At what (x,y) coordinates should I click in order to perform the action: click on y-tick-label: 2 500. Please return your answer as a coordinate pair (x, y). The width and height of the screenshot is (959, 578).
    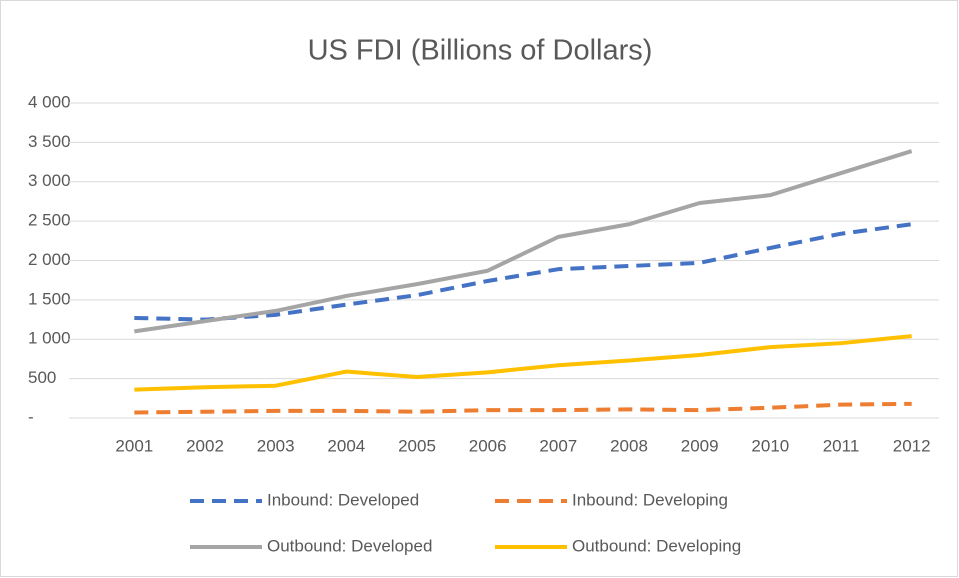
    Looking at the image, I should click on (49, 220).